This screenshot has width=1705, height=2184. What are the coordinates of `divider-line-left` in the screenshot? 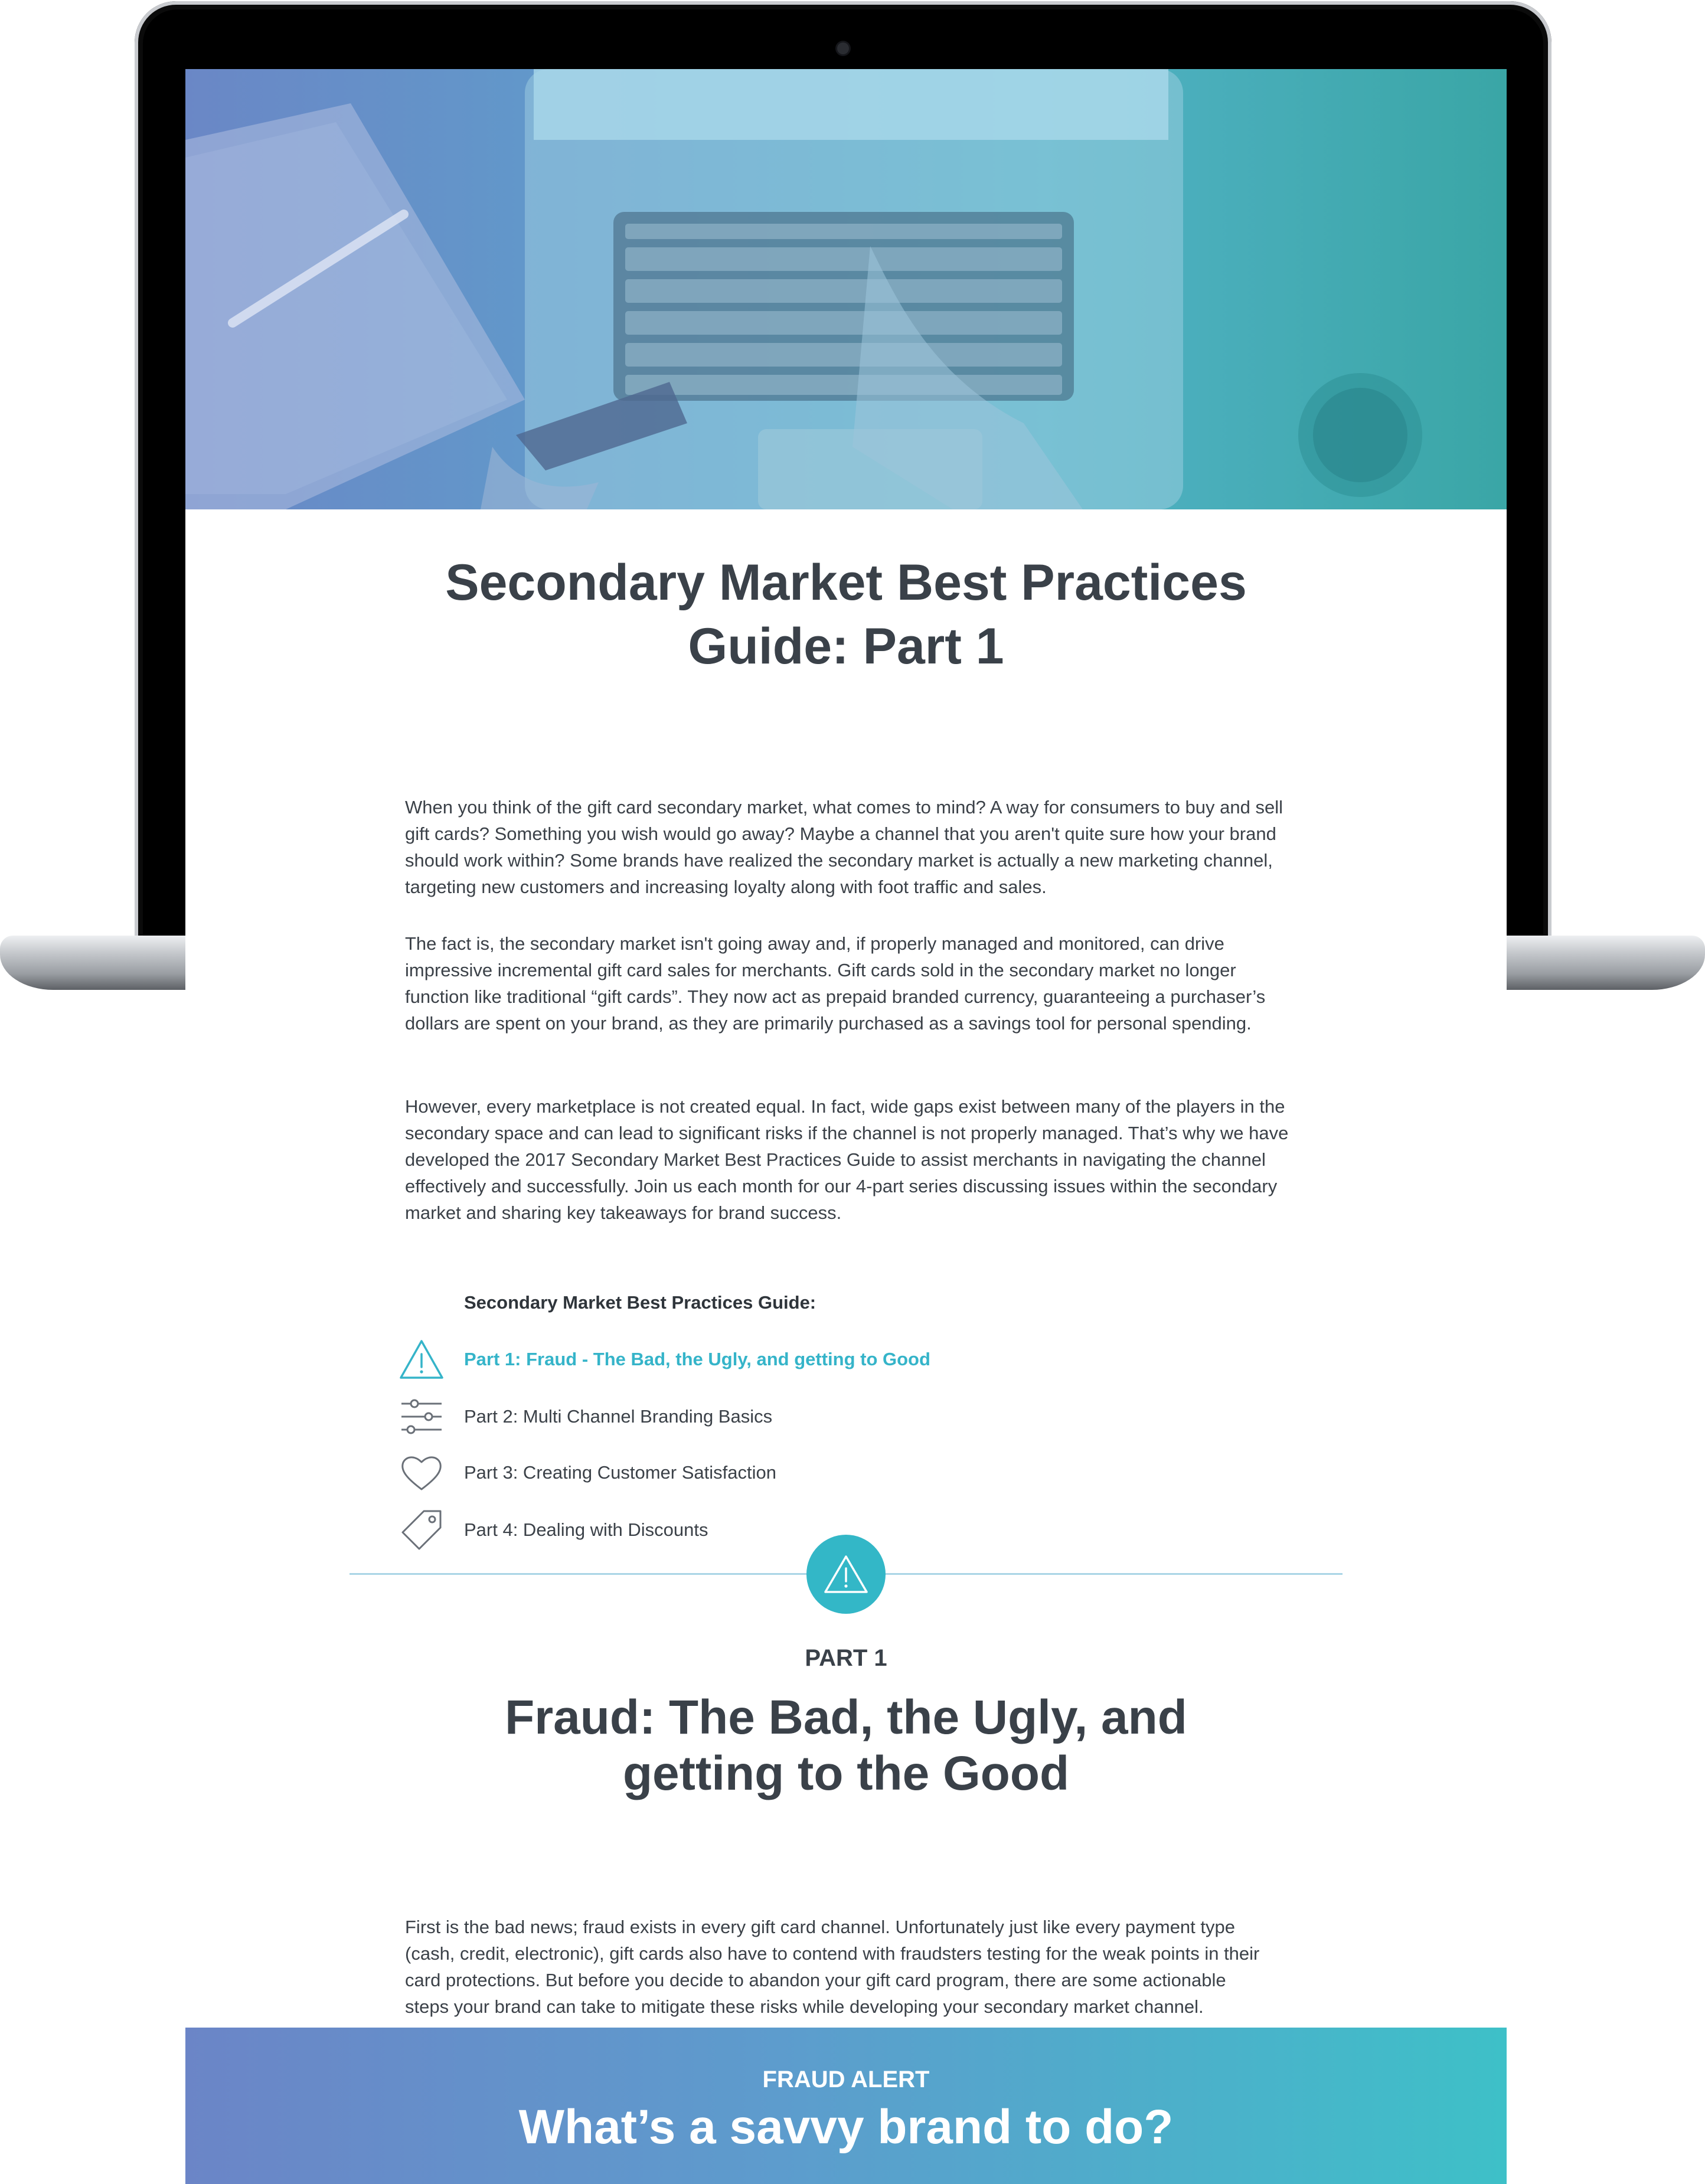 It's located at (578, 1574).